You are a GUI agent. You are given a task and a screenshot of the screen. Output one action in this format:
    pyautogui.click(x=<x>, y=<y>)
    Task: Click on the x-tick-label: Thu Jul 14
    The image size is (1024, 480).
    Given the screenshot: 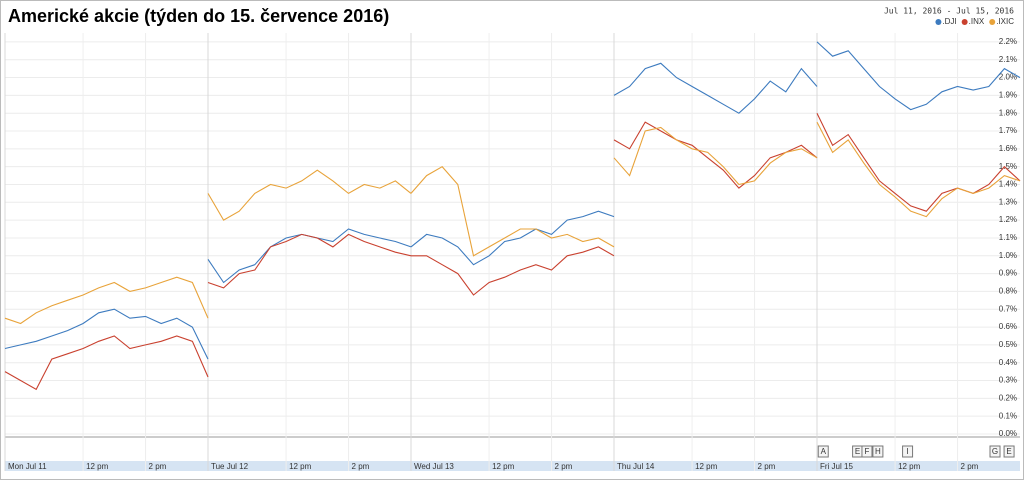 What is the action you would take?
    pyautogui.click(x=636, y=466)
    